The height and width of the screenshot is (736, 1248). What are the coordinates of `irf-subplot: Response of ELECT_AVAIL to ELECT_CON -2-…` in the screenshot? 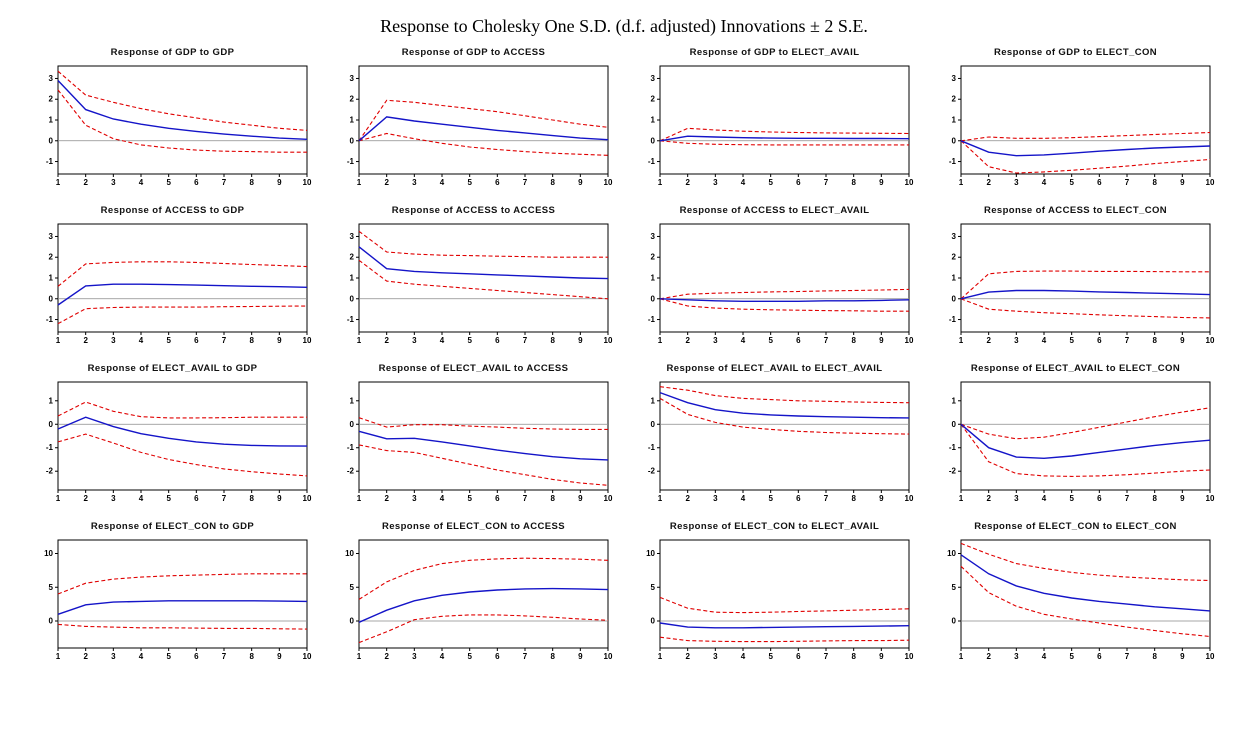 It's located at (1075, 435).